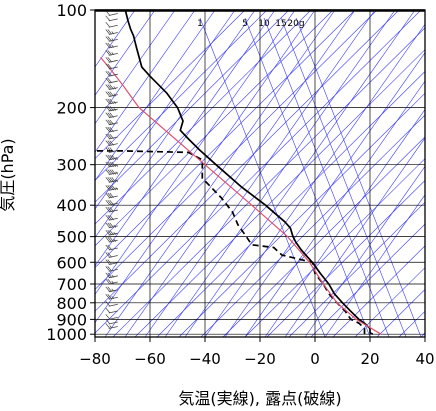 The image size is (436, 411). What do you see at coordinates (71, 284) in the screenshot?
I see `y-tick-label: 700` at bounding box center [71, 284].